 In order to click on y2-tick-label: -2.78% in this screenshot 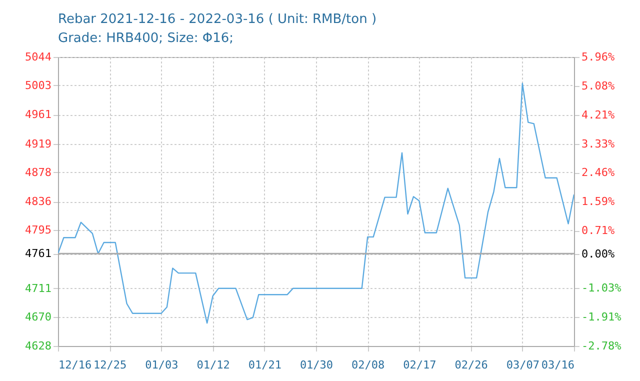, I will do `click(602, 346)`.